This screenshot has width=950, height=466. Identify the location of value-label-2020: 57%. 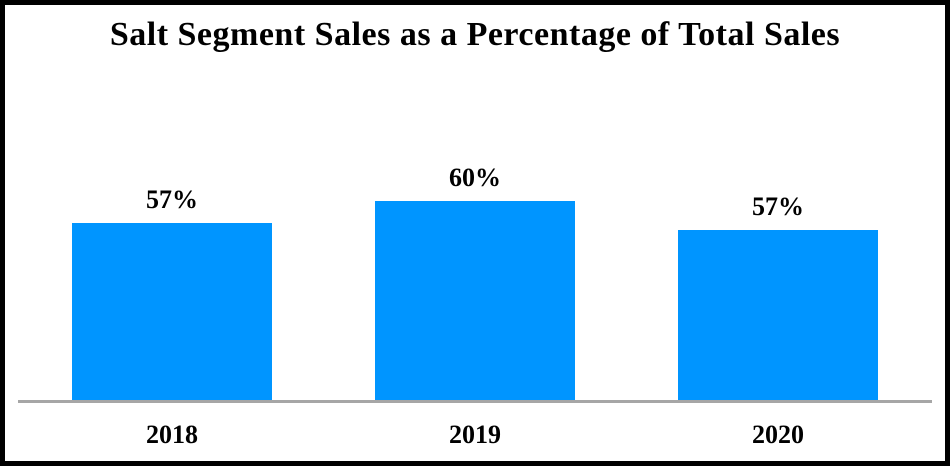
(778, 206).